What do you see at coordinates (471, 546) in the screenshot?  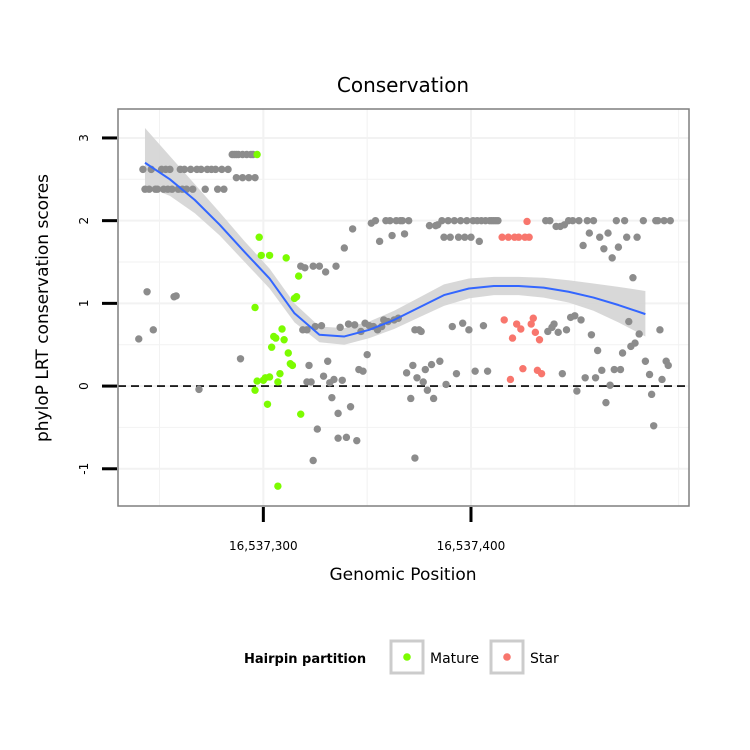 I see `x-tick-label: 16,537,400` at bounding box center [471, 546].